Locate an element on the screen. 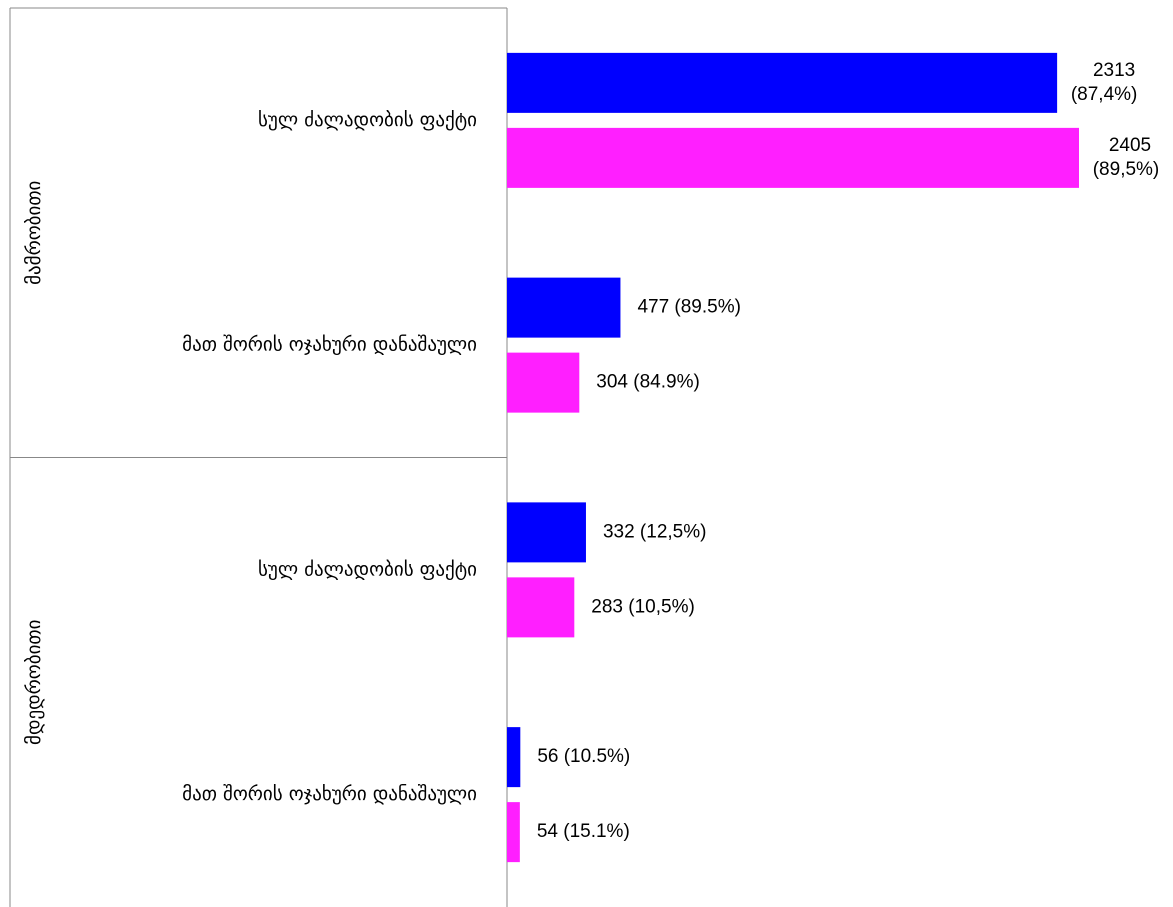 The width and height of the screenshot is (1173, 907). data-label: 477 (89.5%) is located at coordinates (689, 307).